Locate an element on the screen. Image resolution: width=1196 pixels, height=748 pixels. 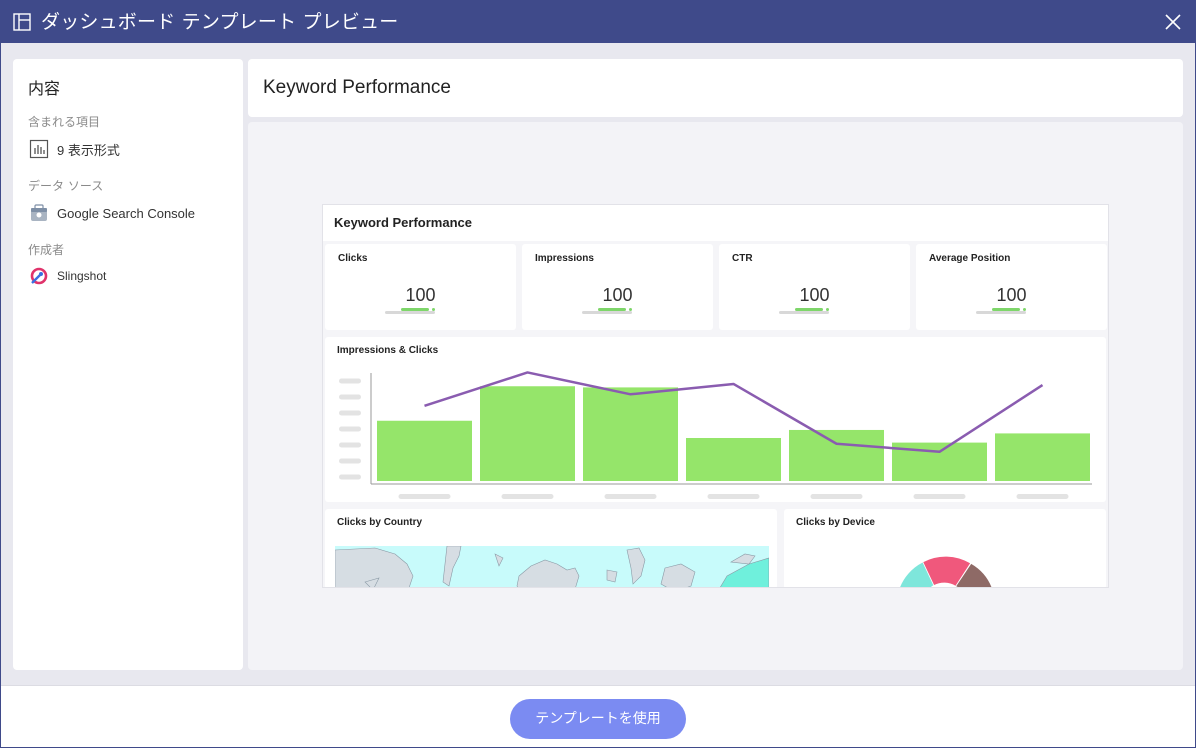
kpi-card-average-position: Average Position 100 is located at coordinates (1011, 287).